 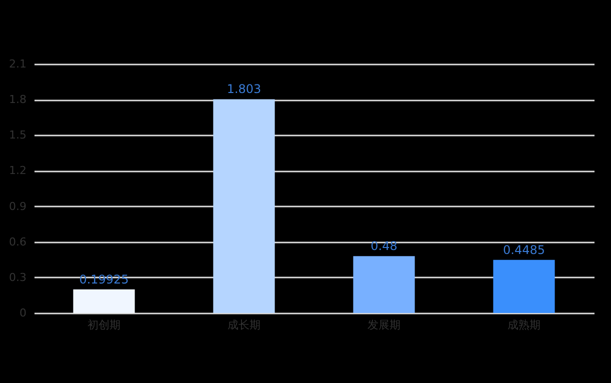 I want to click on data-label: 1.803, so click(x=244, y=89).